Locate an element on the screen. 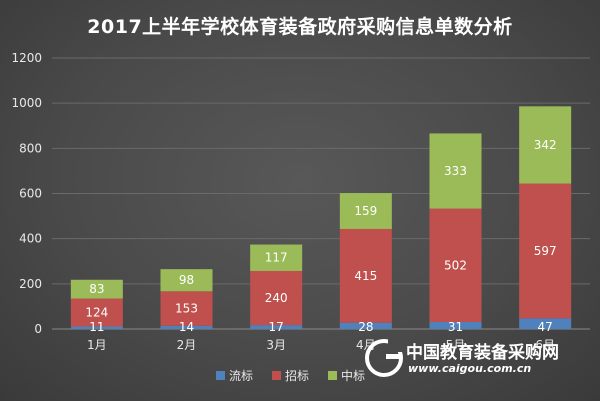 The width and height of the screenshot is (600, 401). data-label: 415 is located at coordinates (365, 276).